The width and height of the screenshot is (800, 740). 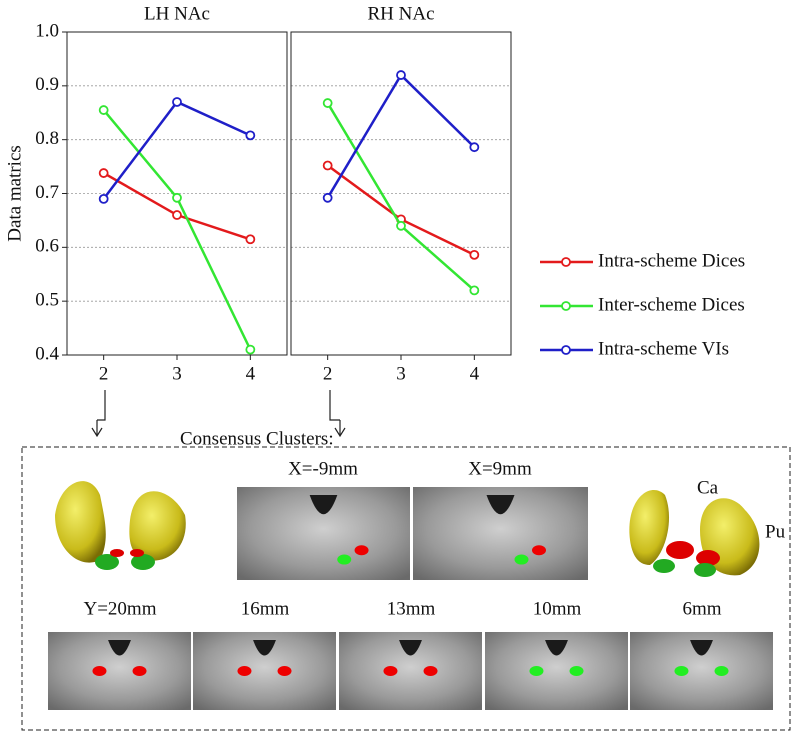 I want to click on view-label: Y=20mm, so click(x=120, y=608).